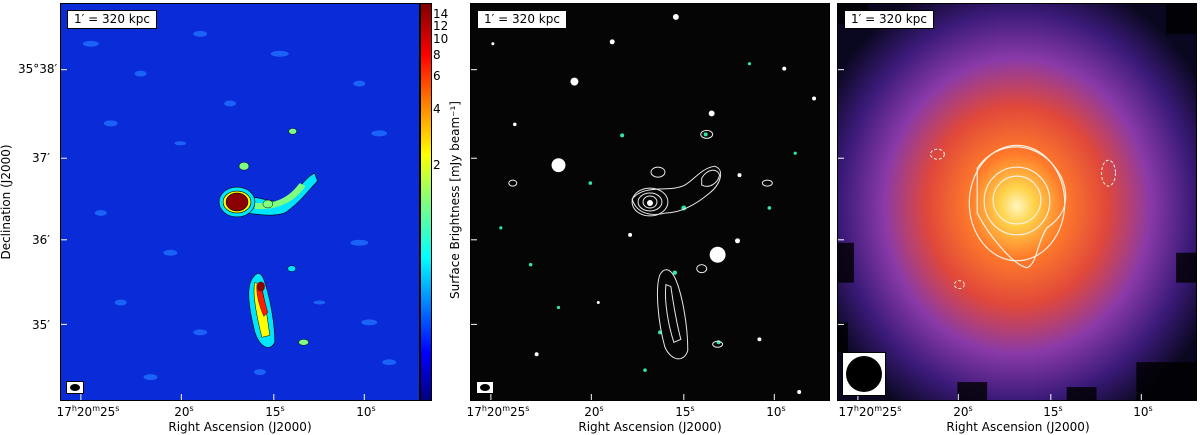 The width and height of the screenshot is (1200, 435). What do you see at coordinates (441, 26) in the screenshot?
I see `colorbar-tick: 12` at bounding box center [441, 26].